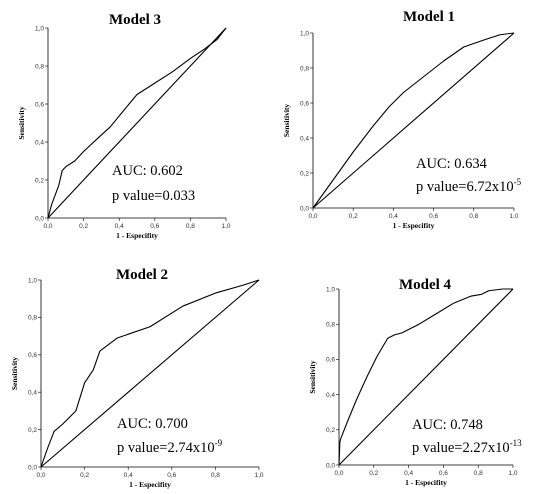 The height and width of the screenshot is (494, 550). I want to click on p-value-base: 2.27x10, so click(485, 448).